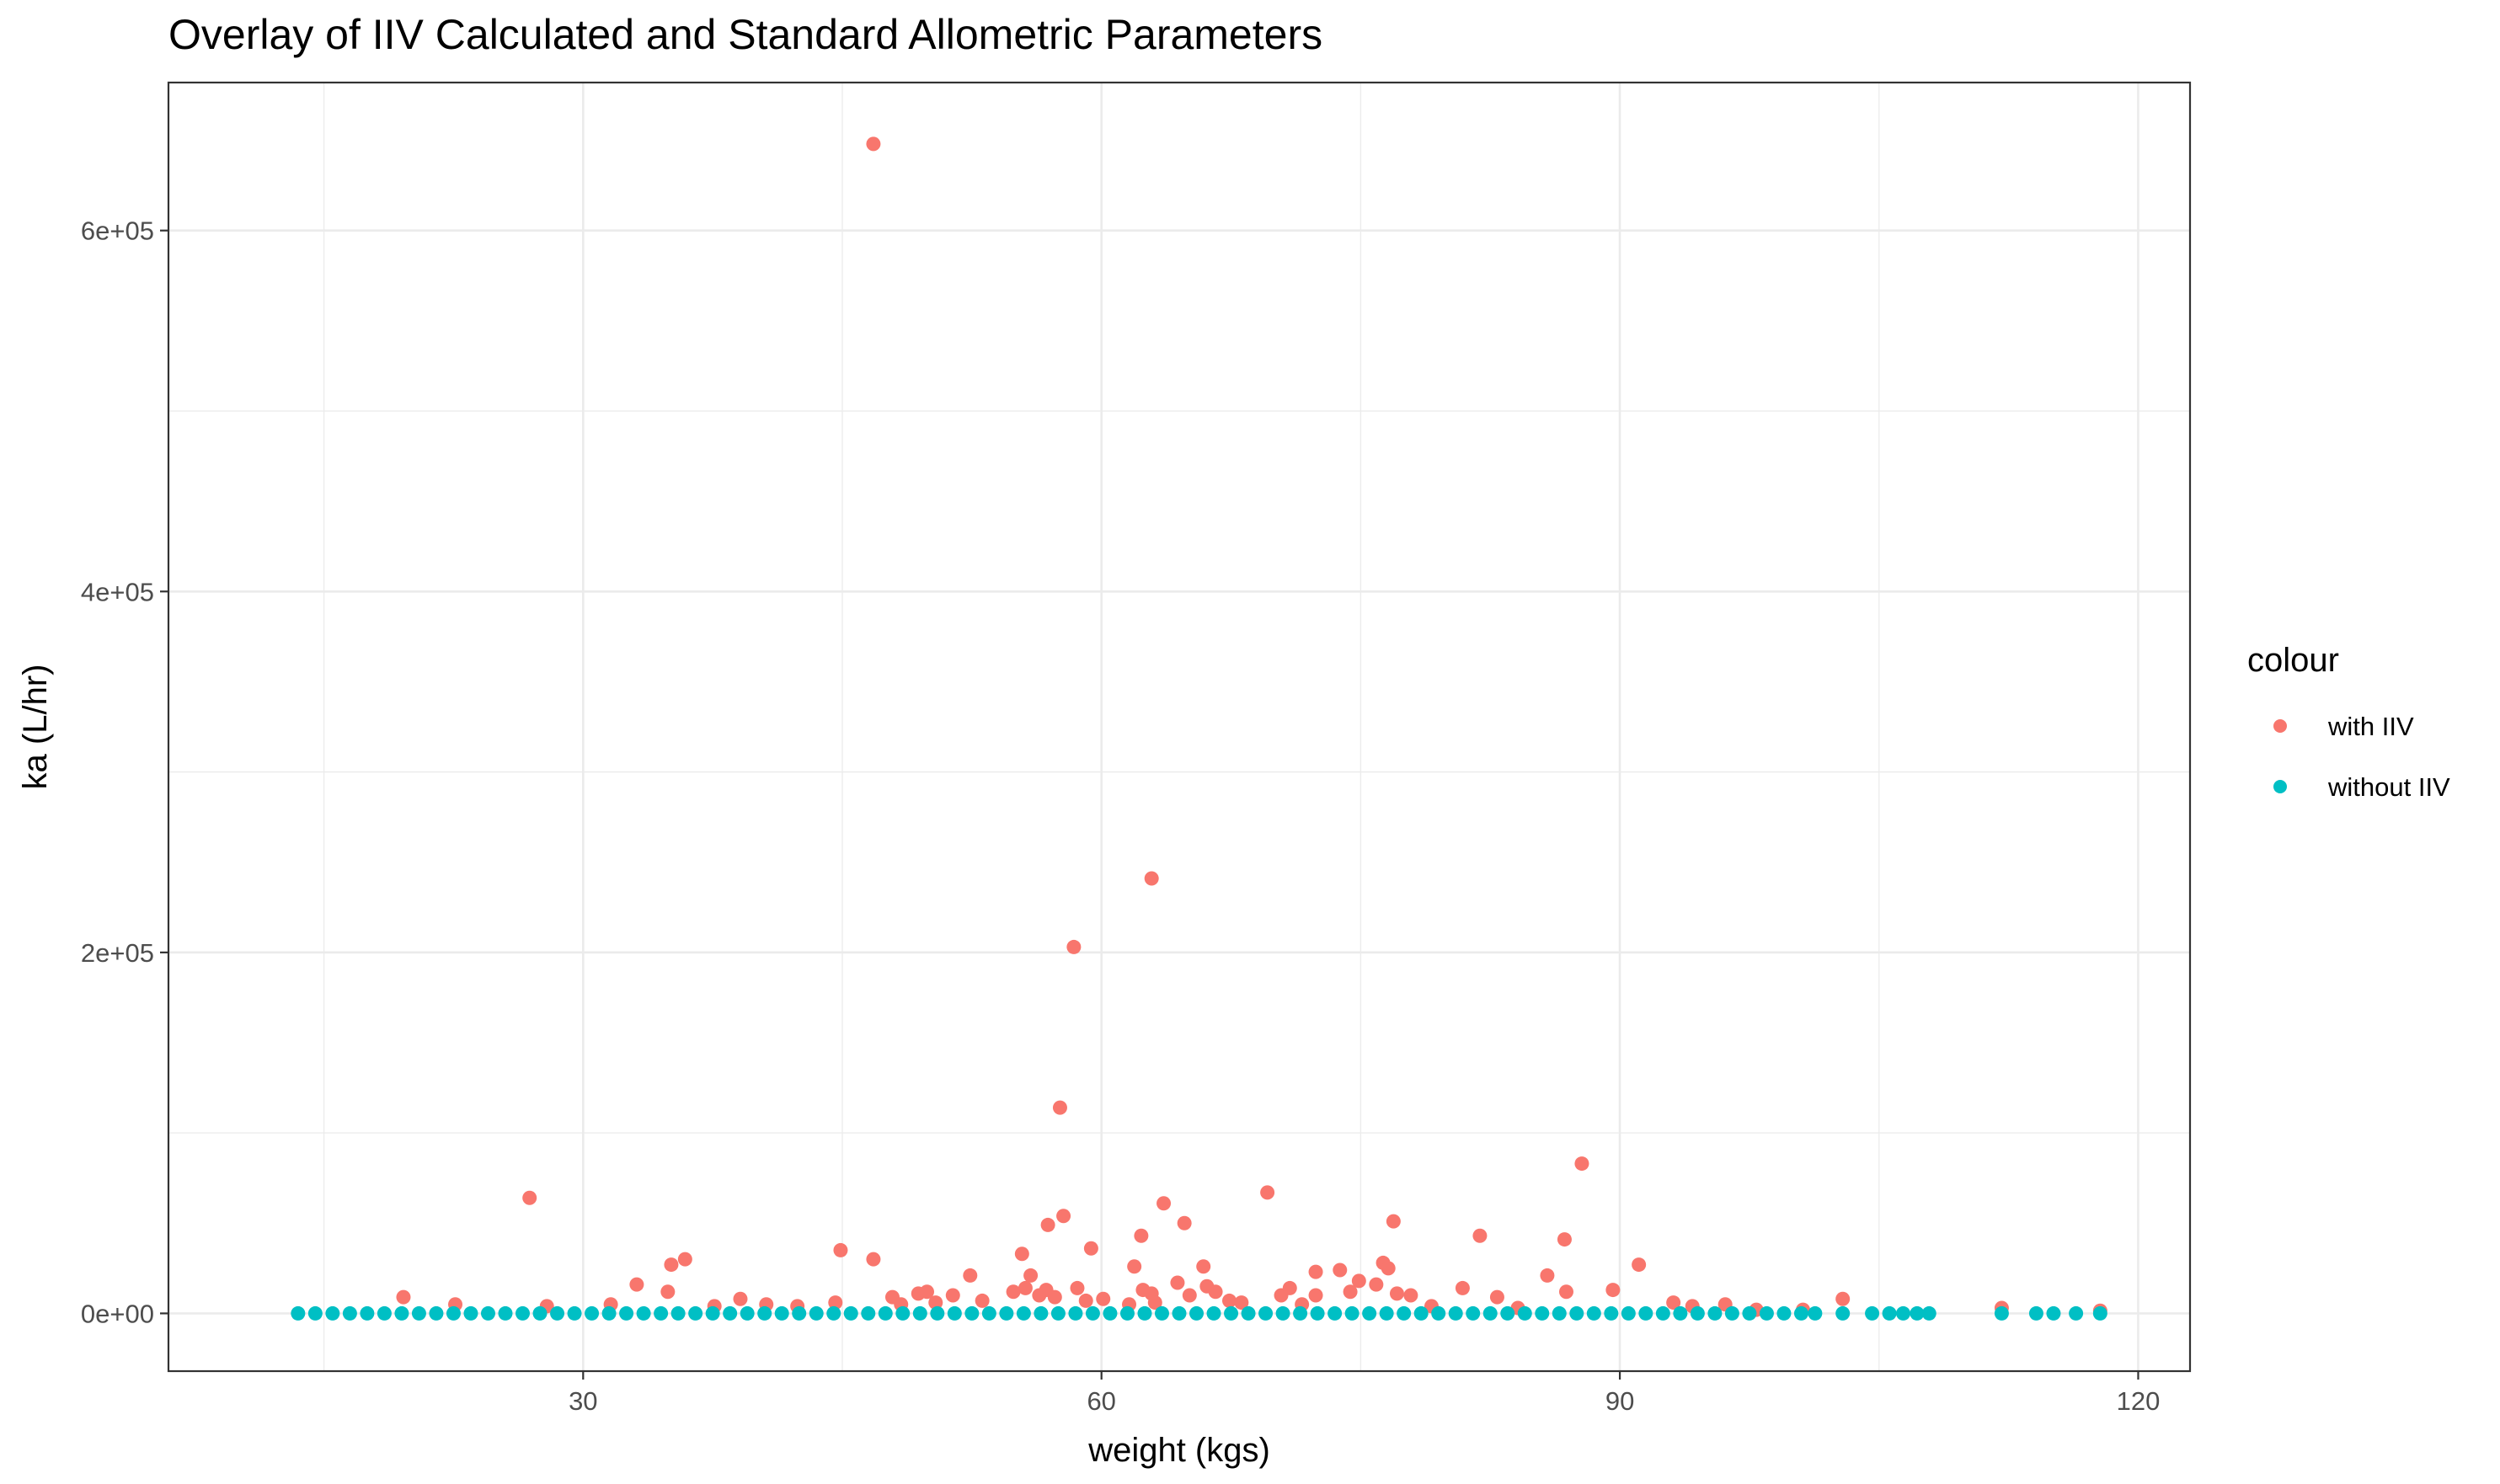 The image size is (2500, 1484). I want to click on legend: colour with IIV without IIV, so click(2348, 722).